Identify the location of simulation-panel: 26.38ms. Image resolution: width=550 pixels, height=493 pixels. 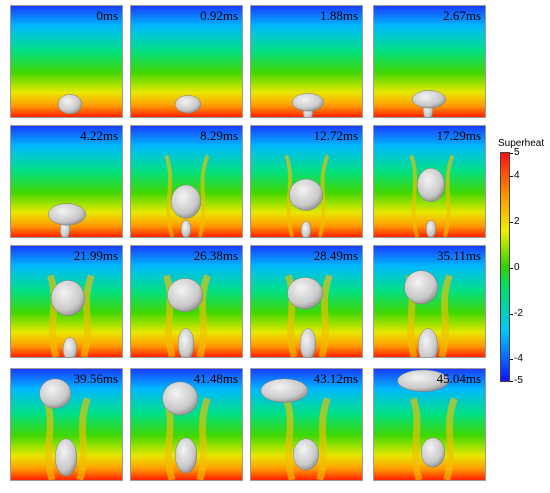
(186, 301).